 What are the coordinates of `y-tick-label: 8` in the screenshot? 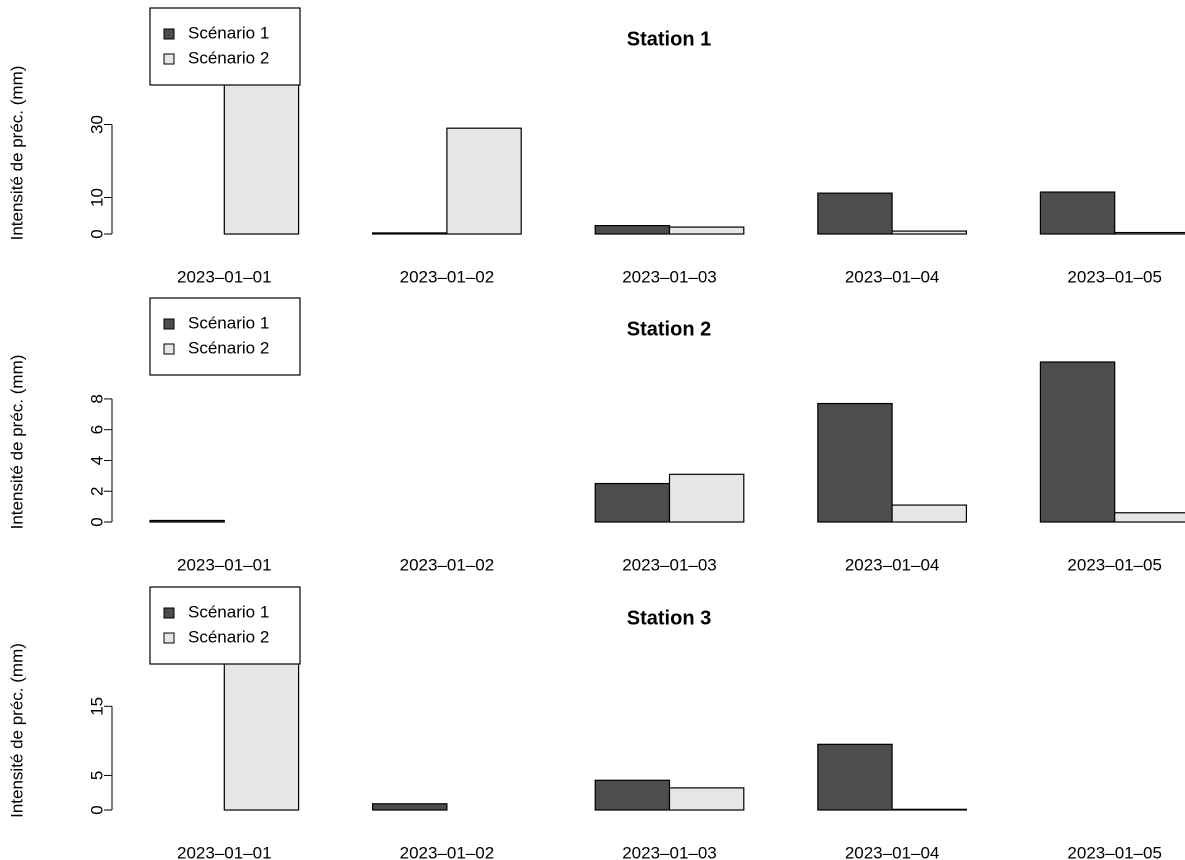 It's located at (96, 398).